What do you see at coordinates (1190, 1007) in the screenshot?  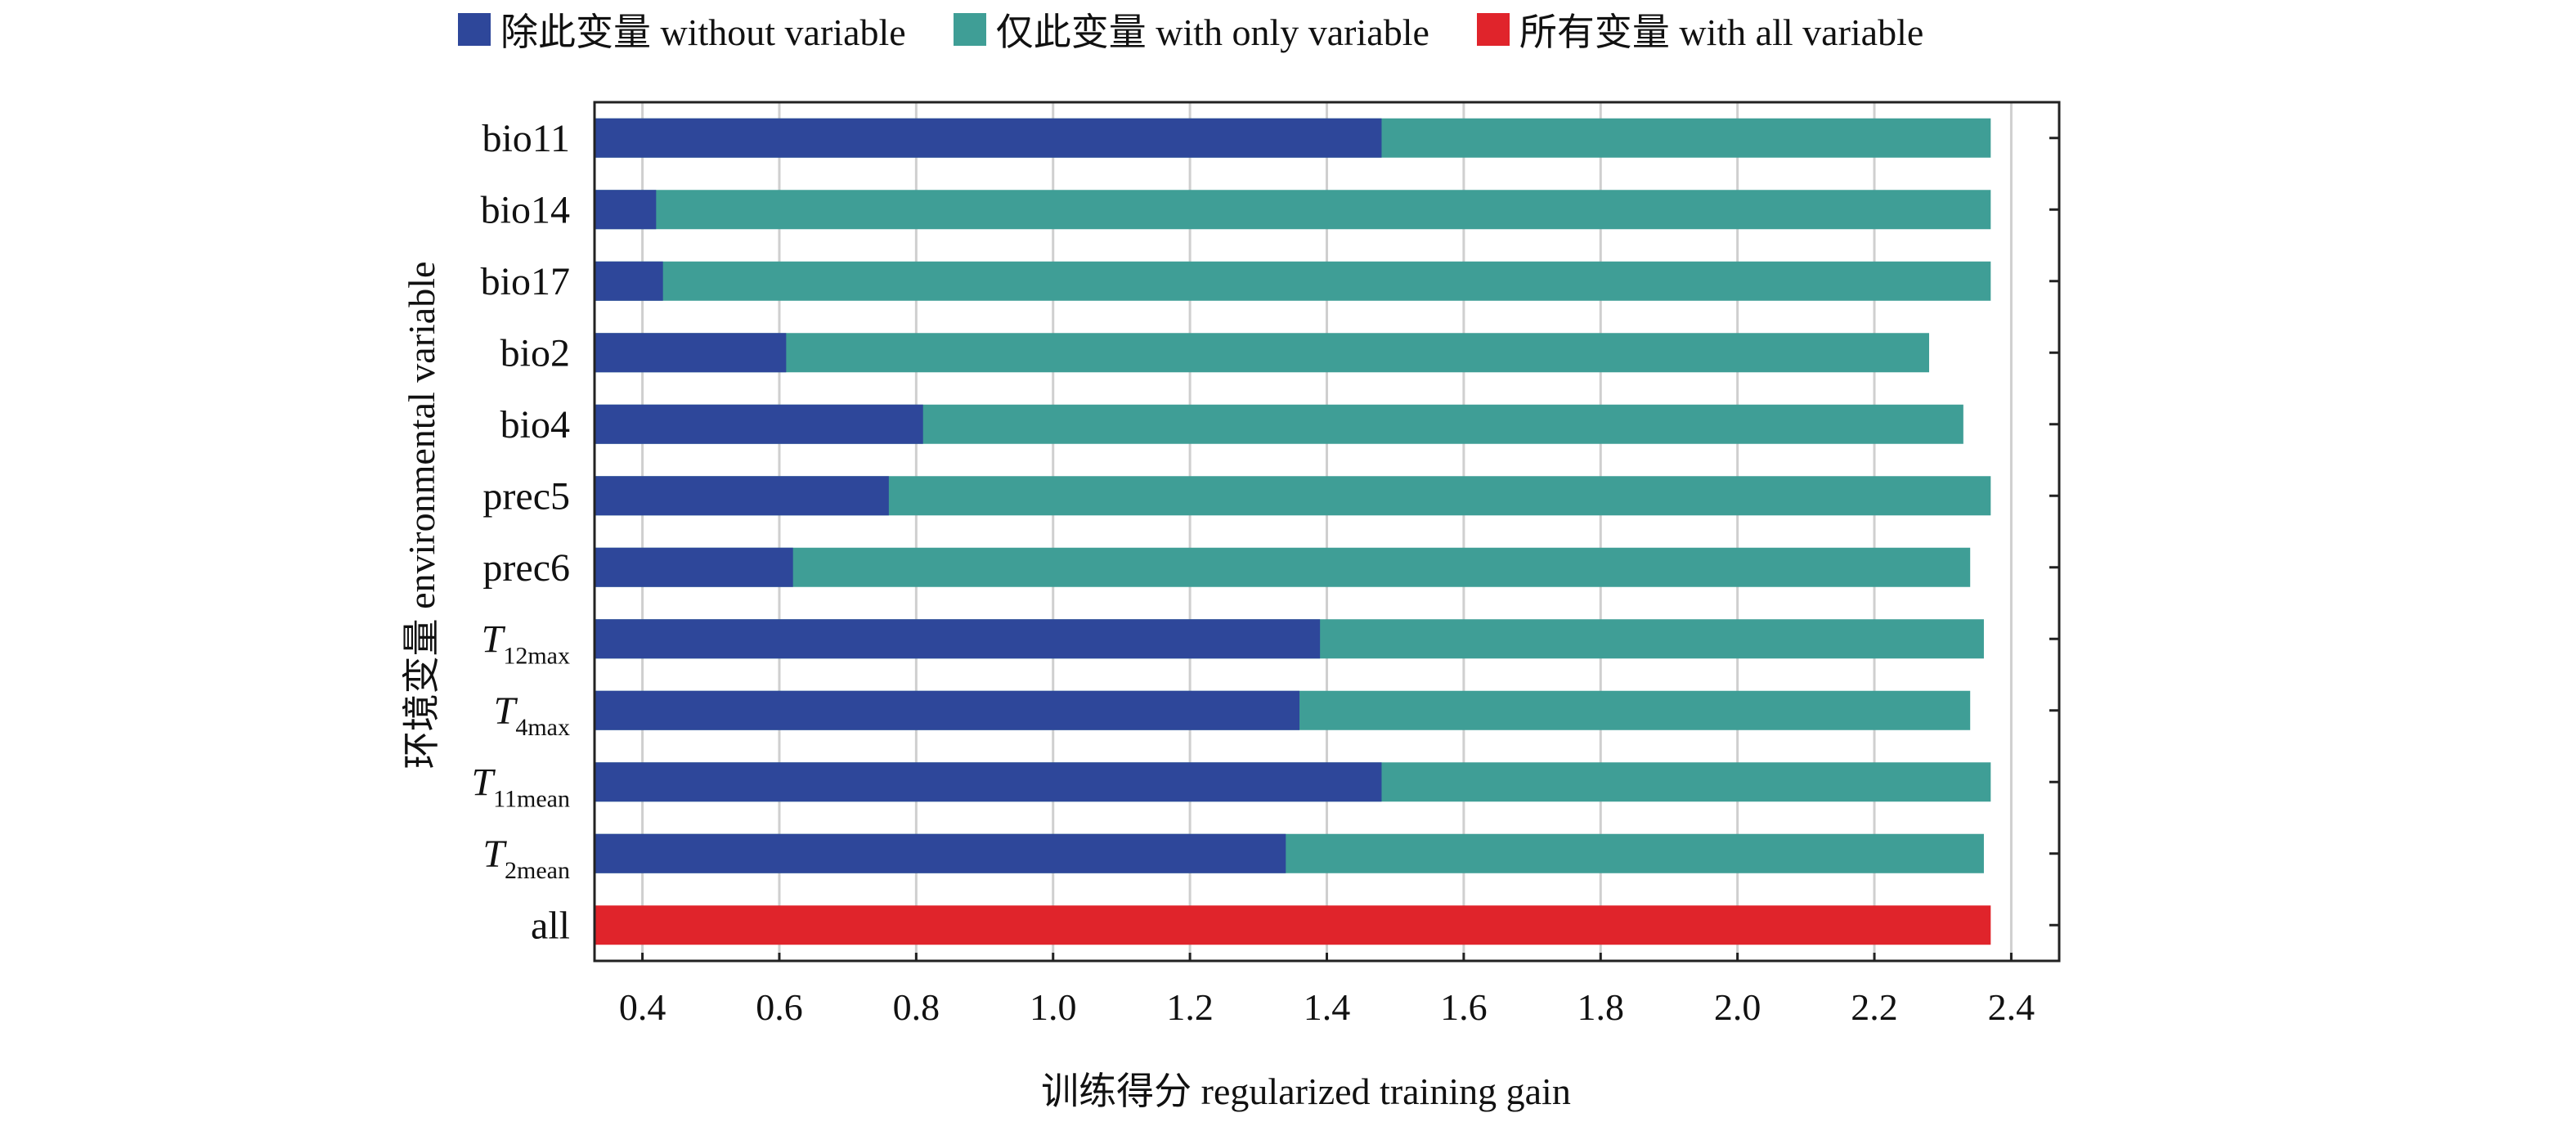 I see `tick-label-x-1.2: 1.2` at bounding box center [1190, 1007].